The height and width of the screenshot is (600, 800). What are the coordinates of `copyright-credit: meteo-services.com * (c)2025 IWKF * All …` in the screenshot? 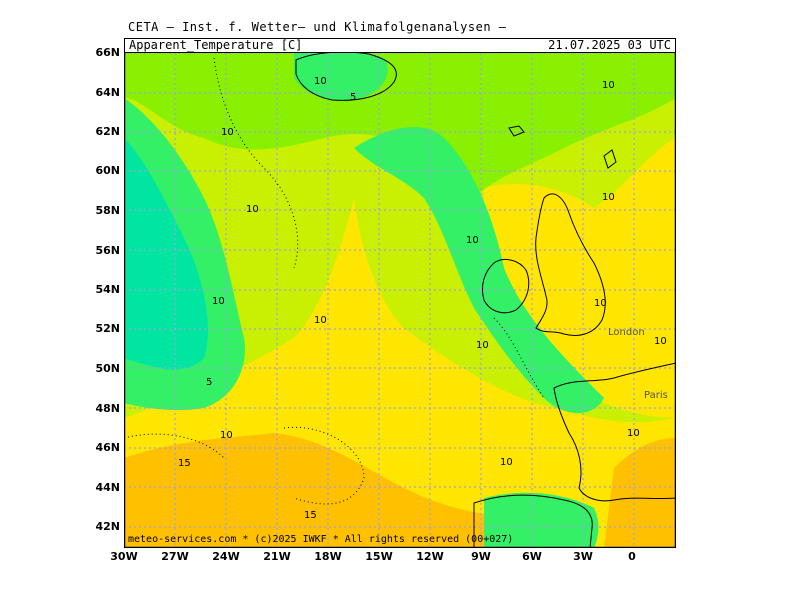 It's located at (321, 539).